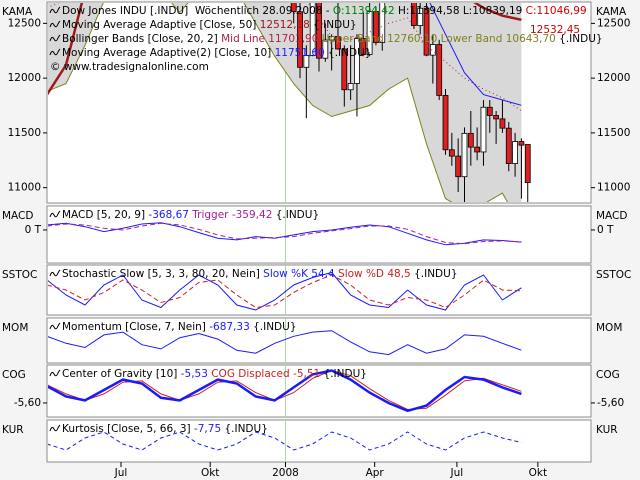  I want to click on panel-label: KUR, so click(13, 430).